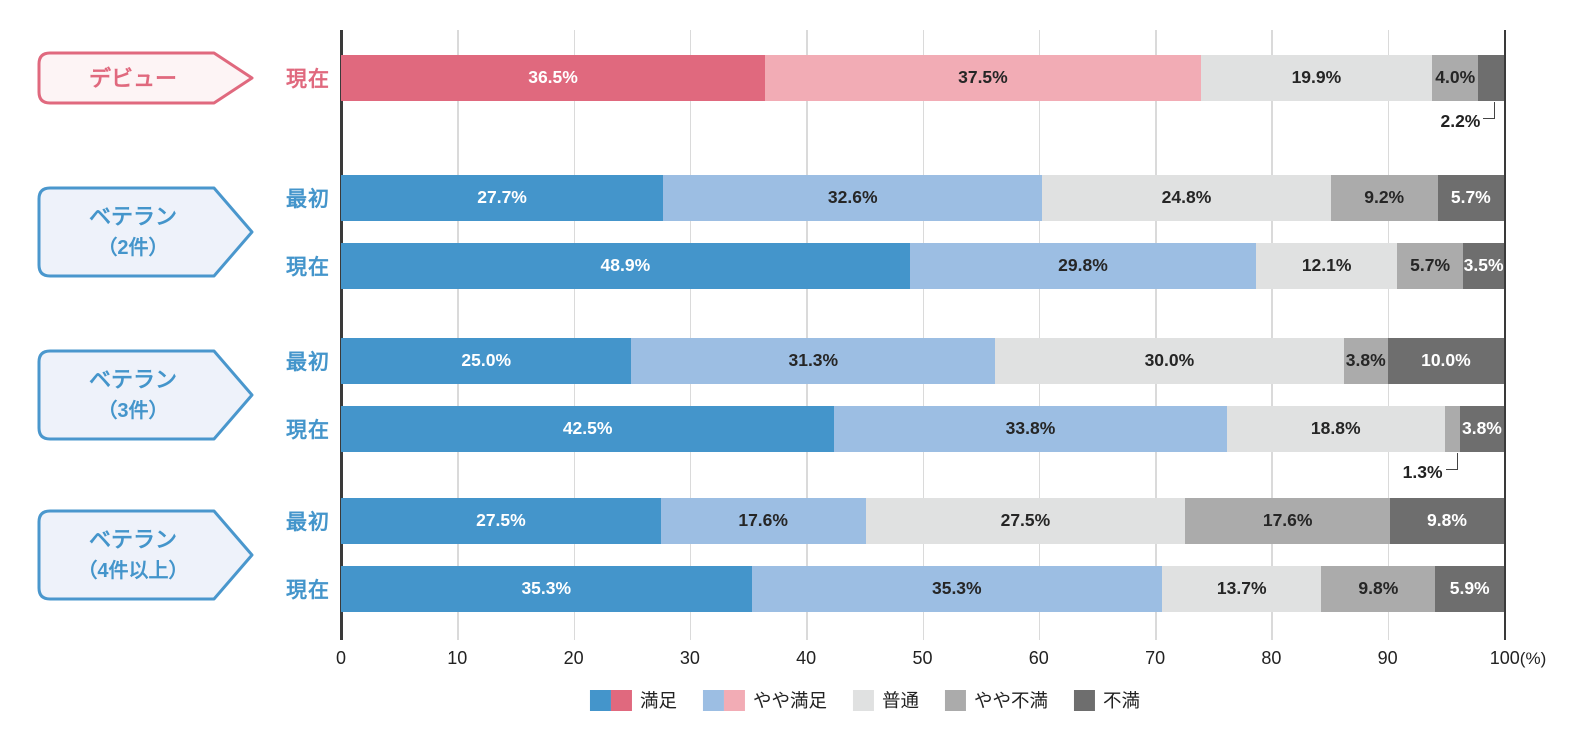  Describe the element at coordinates (1030, 429) in the screenshot. I see `bar-segment: 33.8%` at that location.